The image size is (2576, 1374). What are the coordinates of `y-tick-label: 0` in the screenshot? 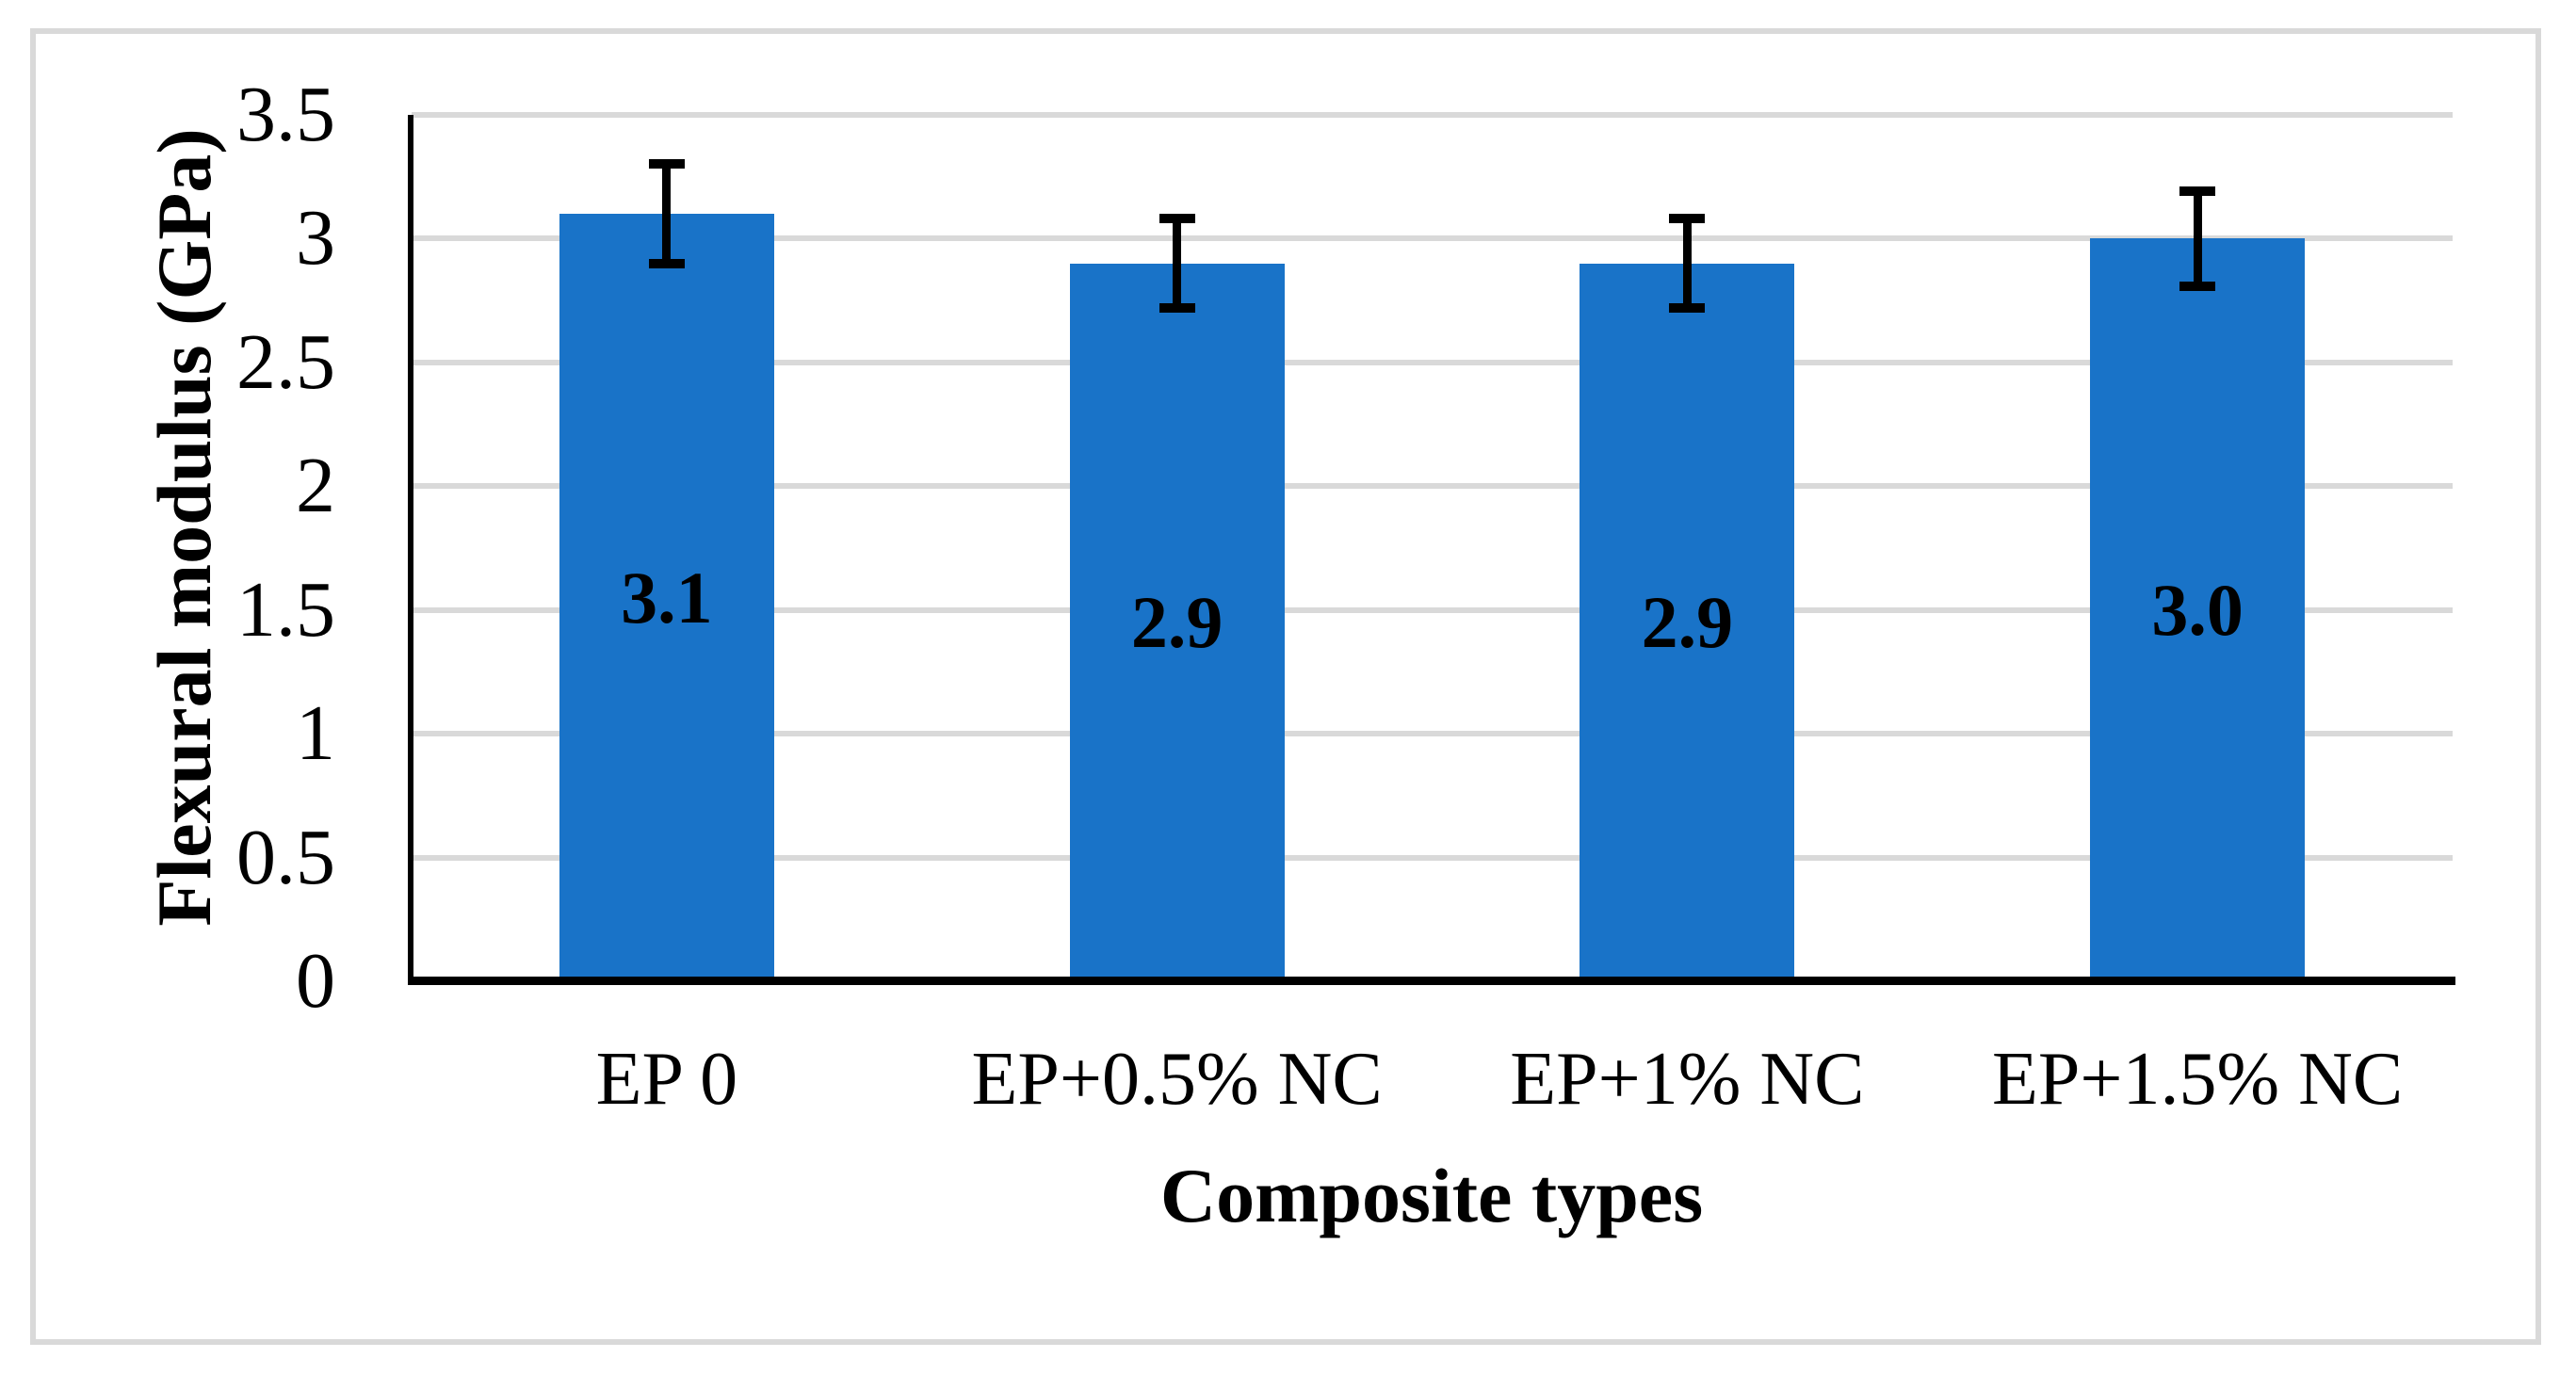 It's located at (315, 981).